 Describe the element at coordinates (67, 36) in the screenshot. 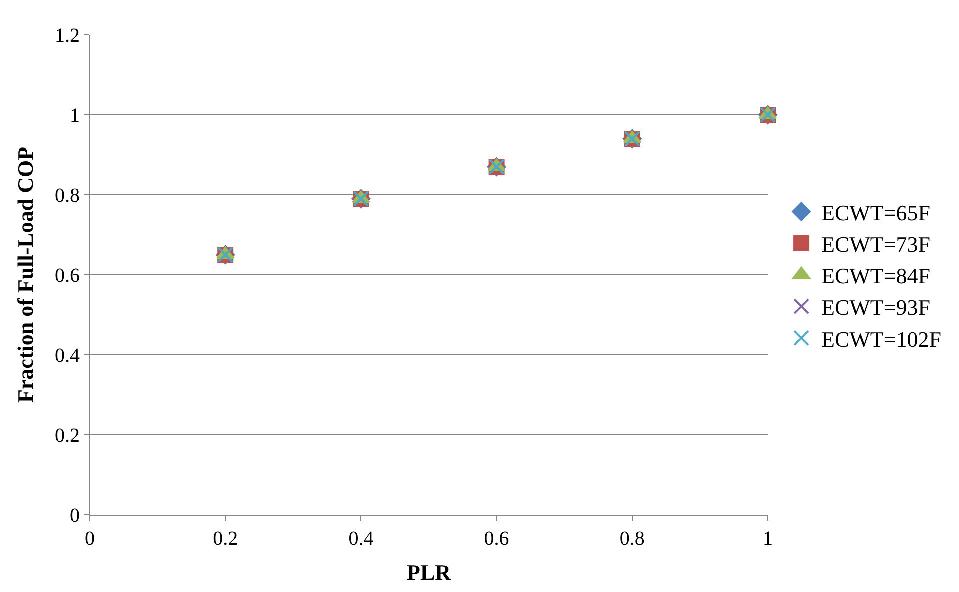

I see `y-tick-label: 1.2` at that location.